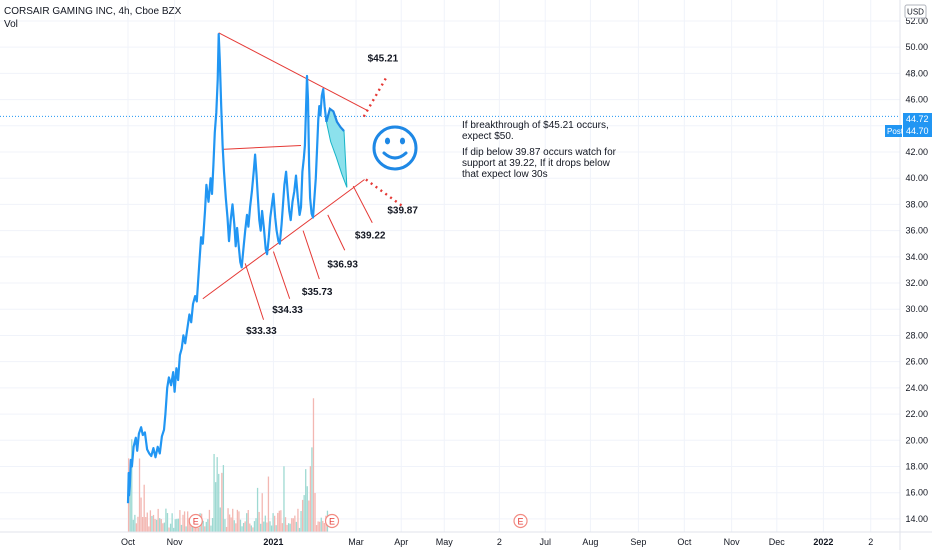 The image size is (932, 555). Describe the element at coordinates (916, 231) in the screenshot. I see `y-tick-label: 36.00` at that location.